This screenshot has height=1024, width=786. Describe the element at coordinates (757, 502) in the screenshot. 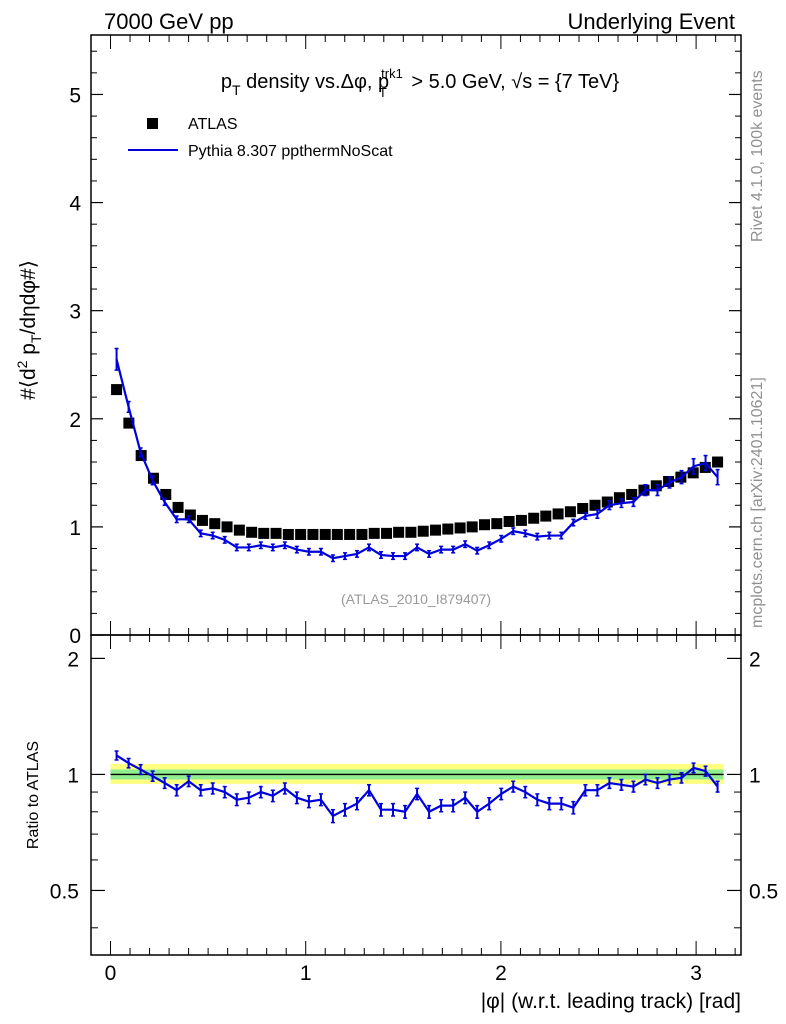

I see `mcplots-label: mcplots.cern.ch [arXiv:2401.10621]` at that location.